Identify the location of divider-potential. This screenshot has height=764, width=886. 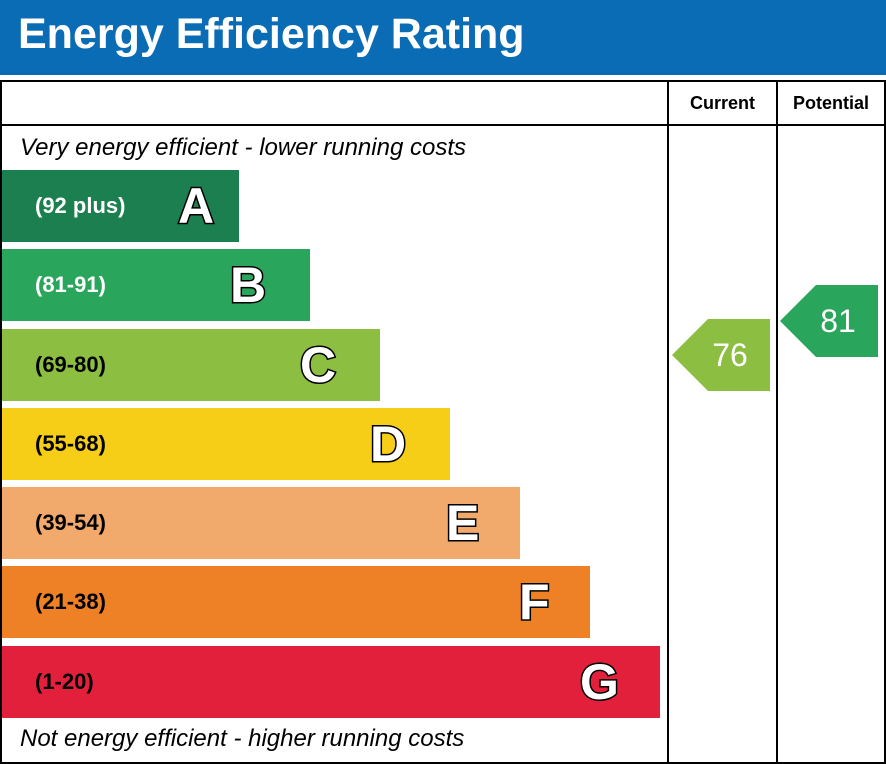
(777, 422).